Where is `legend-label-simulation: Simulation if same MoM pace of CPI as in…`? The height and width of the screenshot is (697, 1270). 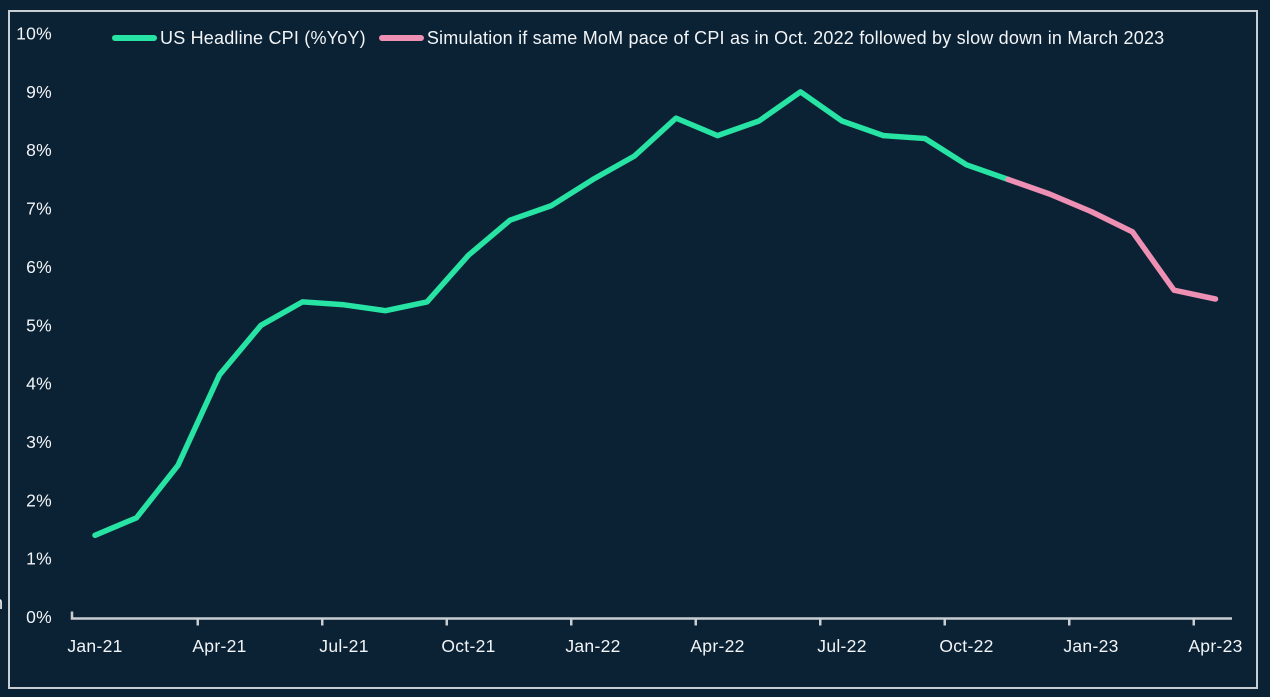 legend-label-simulation: Simulation if same MoM pace of CPI as in… is located at coordinates (795, 37).